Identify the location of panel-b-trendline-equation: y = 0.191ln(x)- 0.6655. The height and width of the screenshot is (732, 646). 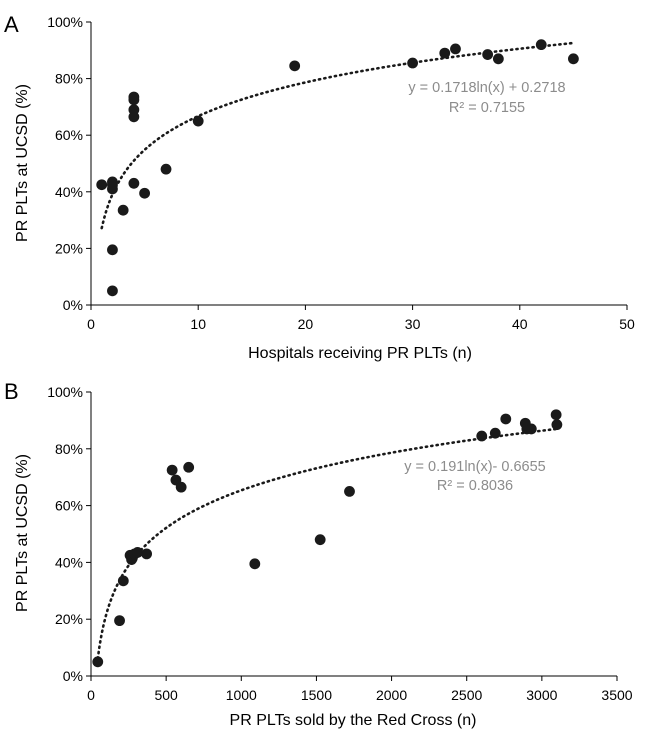
(474, 467).